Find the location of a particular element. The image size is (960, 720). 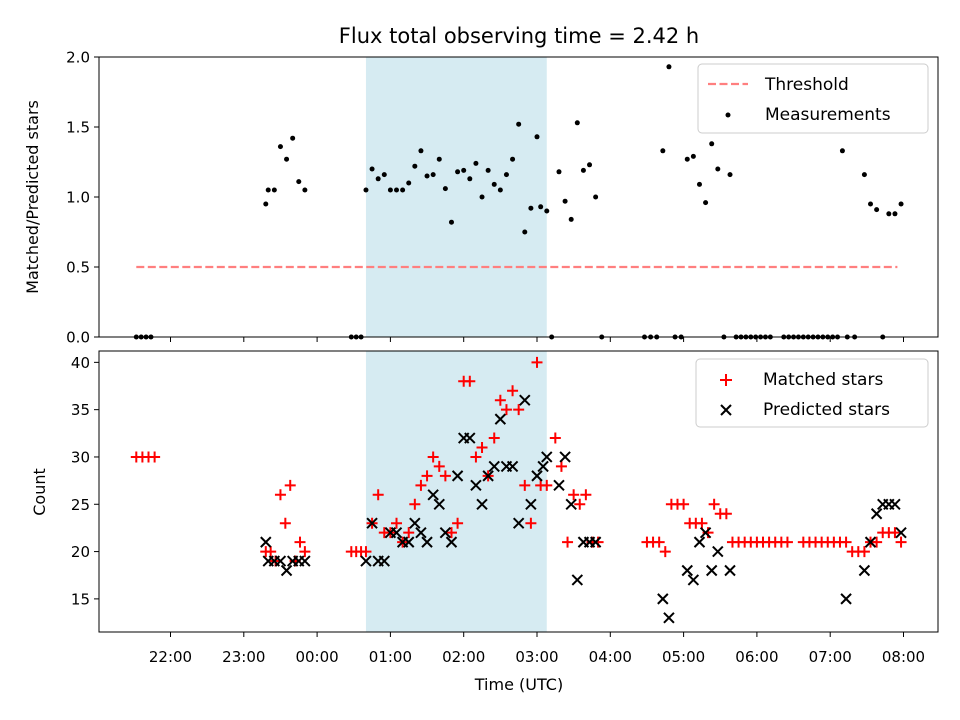

observing-window-span is located at coordinates (456, 491).